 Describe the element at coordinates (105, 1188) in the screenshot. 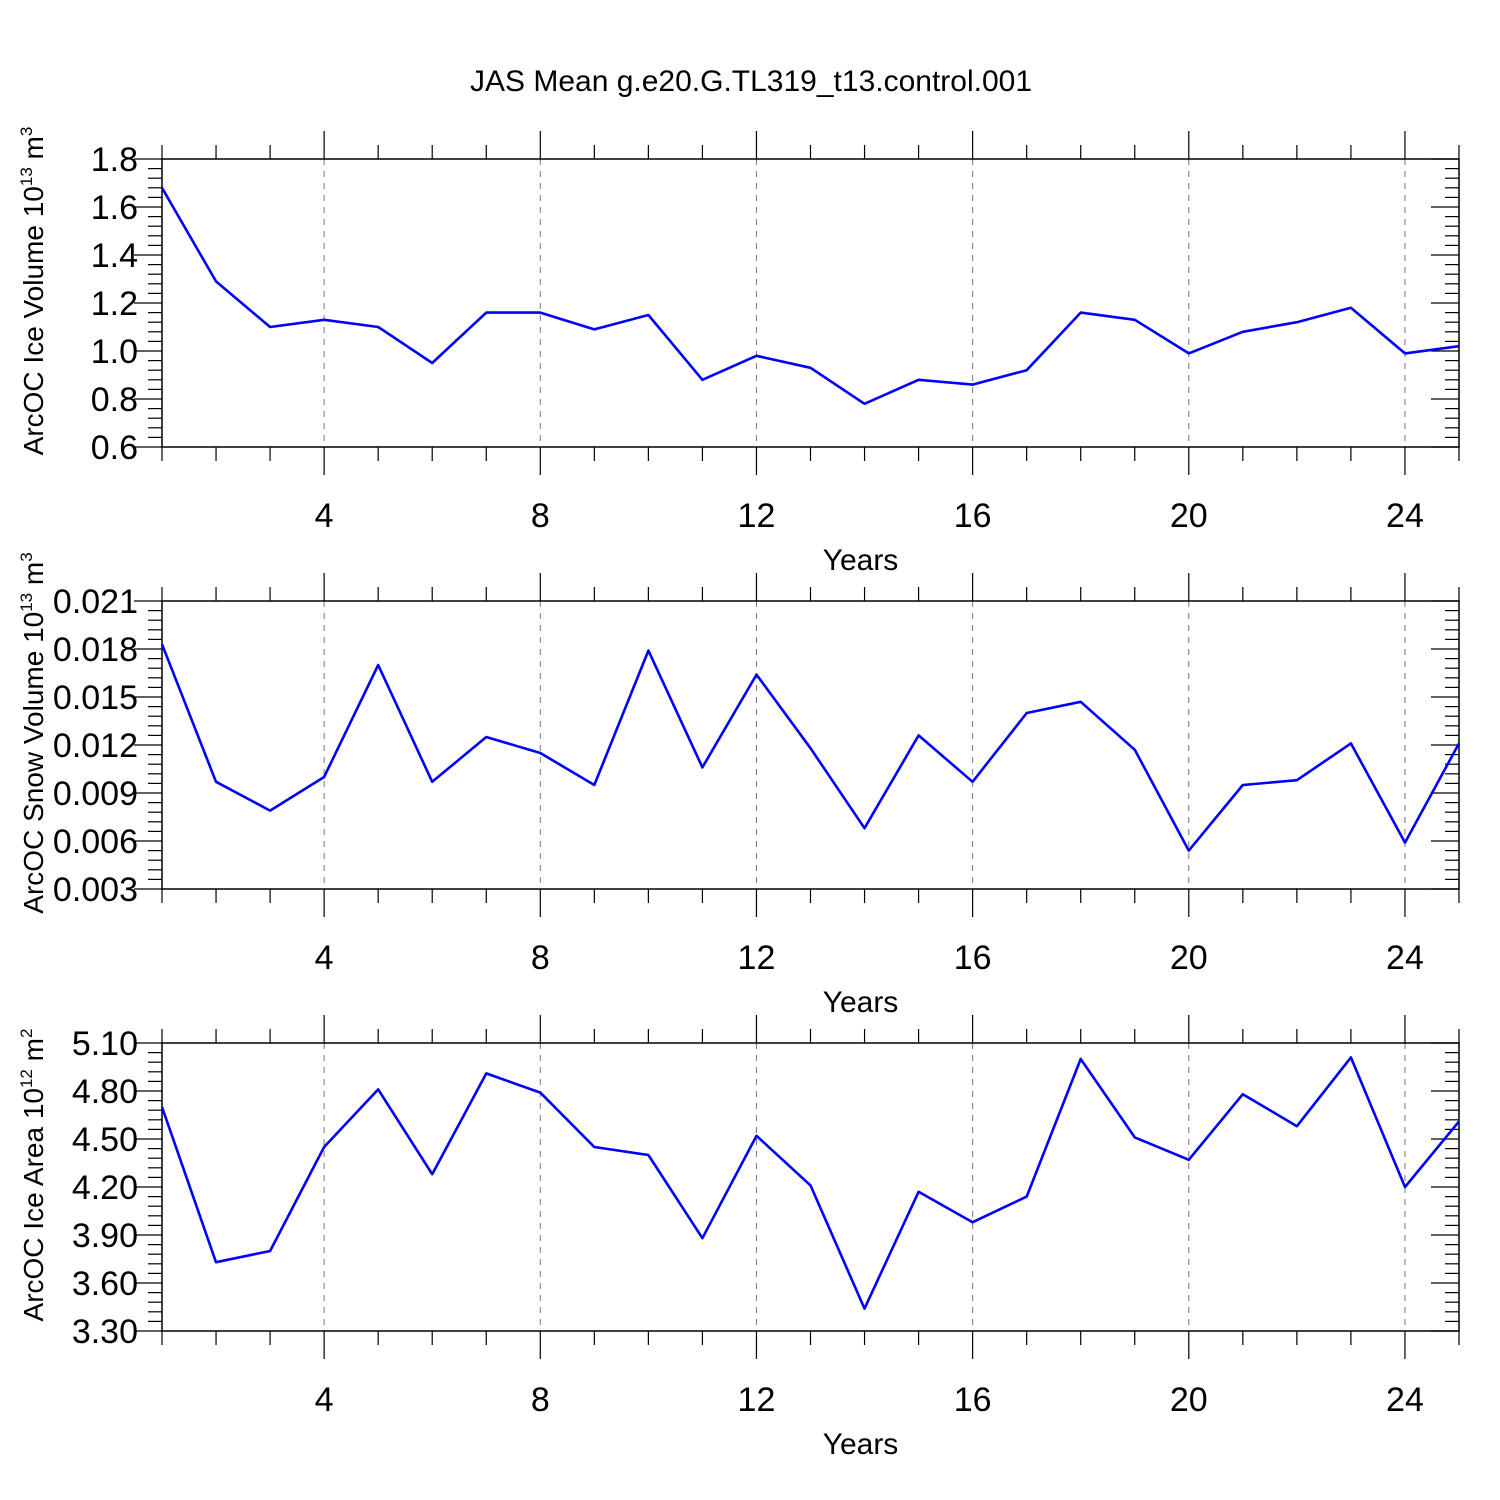

I see `y-tick-label: 4.20` at that location.